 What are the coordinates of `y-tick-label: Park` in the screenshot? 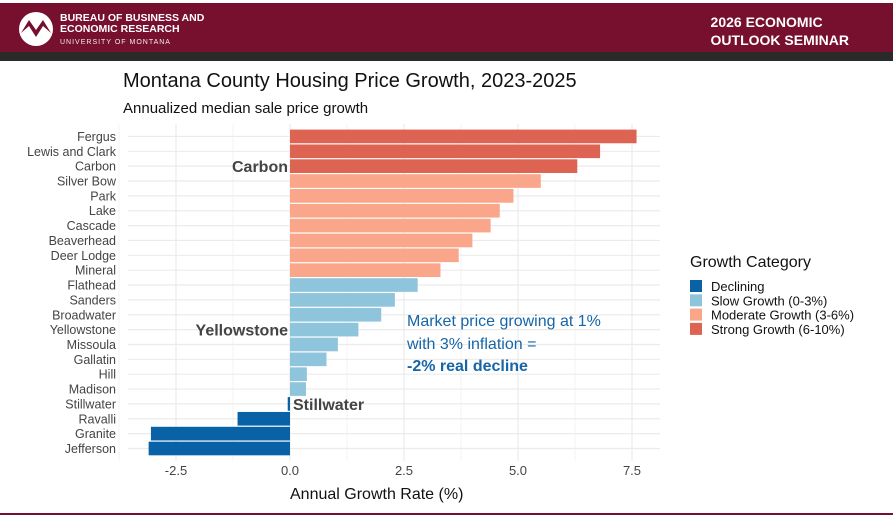 It's located at (103, 196).